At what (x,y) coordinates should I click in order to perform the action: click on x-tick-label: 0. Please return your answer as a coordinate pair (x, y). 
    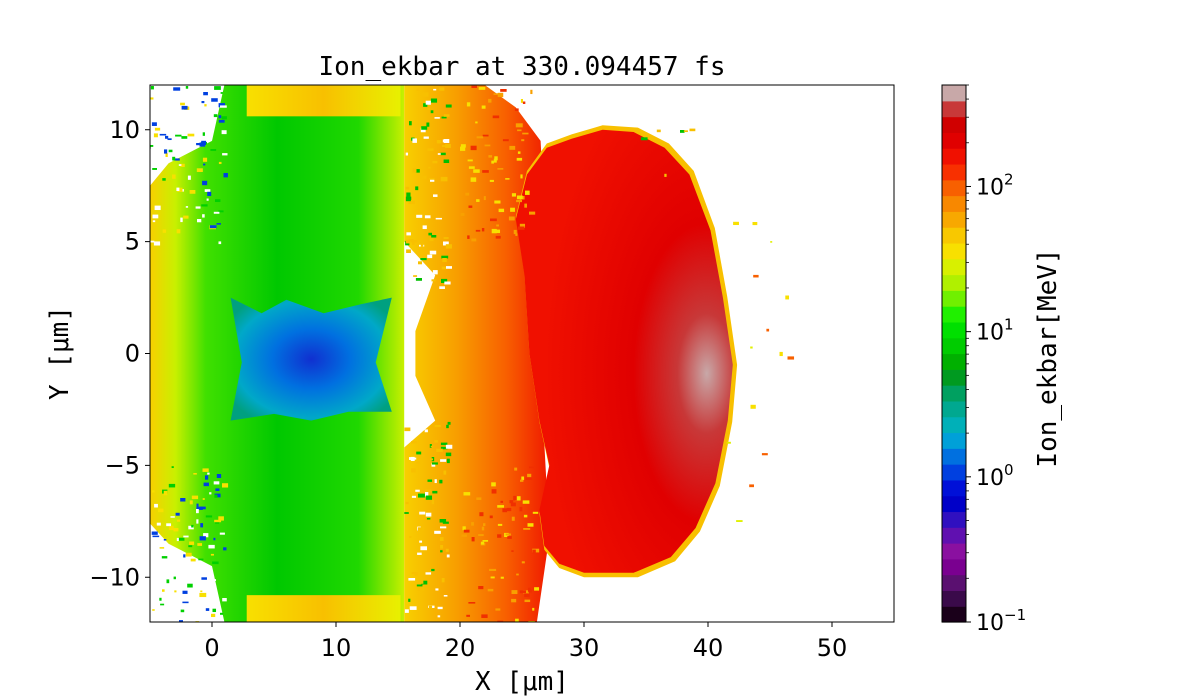
    Looking at the image, I should click on (211, 648).